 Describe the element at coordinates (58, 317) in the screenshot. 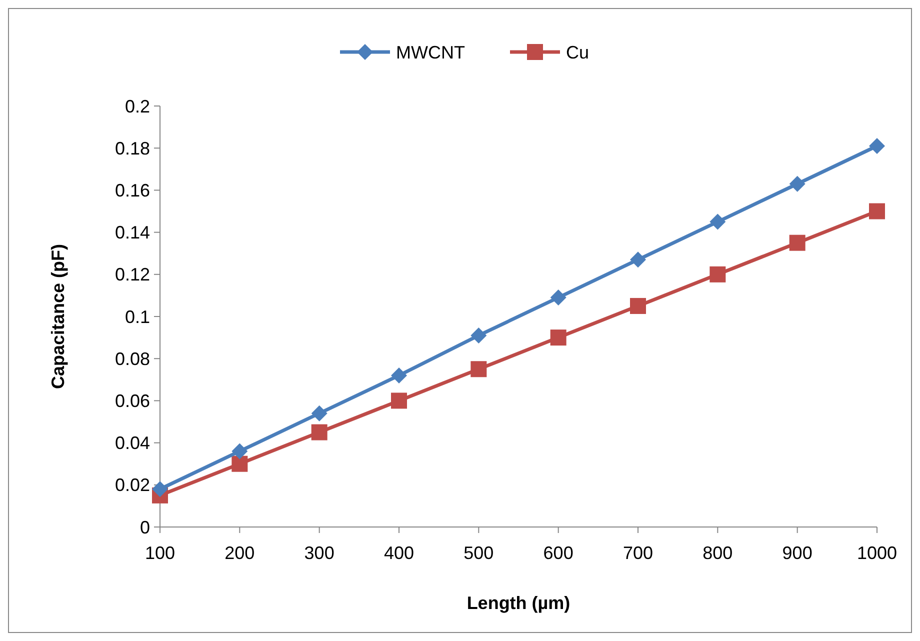

I see `y-axis-title: Capacitance (pF)` at that location.